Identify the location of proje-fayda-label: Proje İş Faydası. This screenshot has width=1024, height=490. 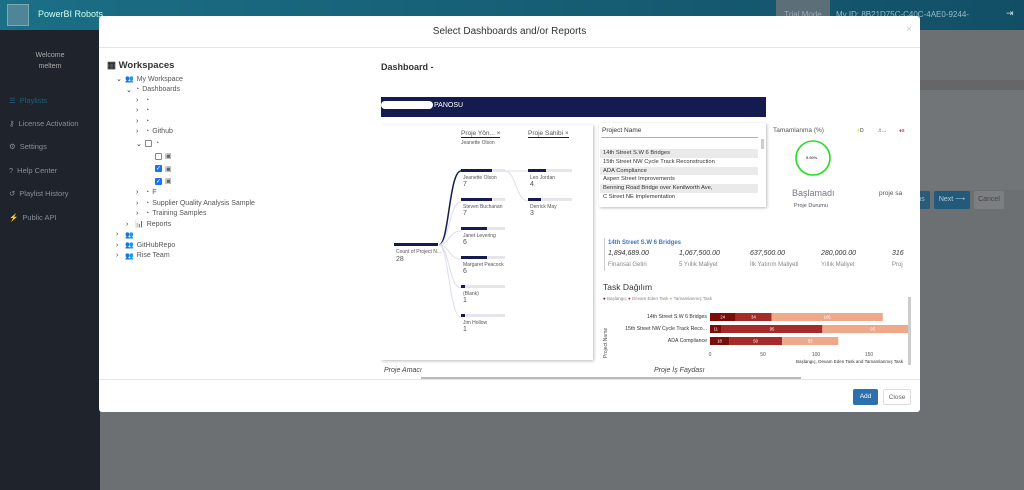
(679, 370).